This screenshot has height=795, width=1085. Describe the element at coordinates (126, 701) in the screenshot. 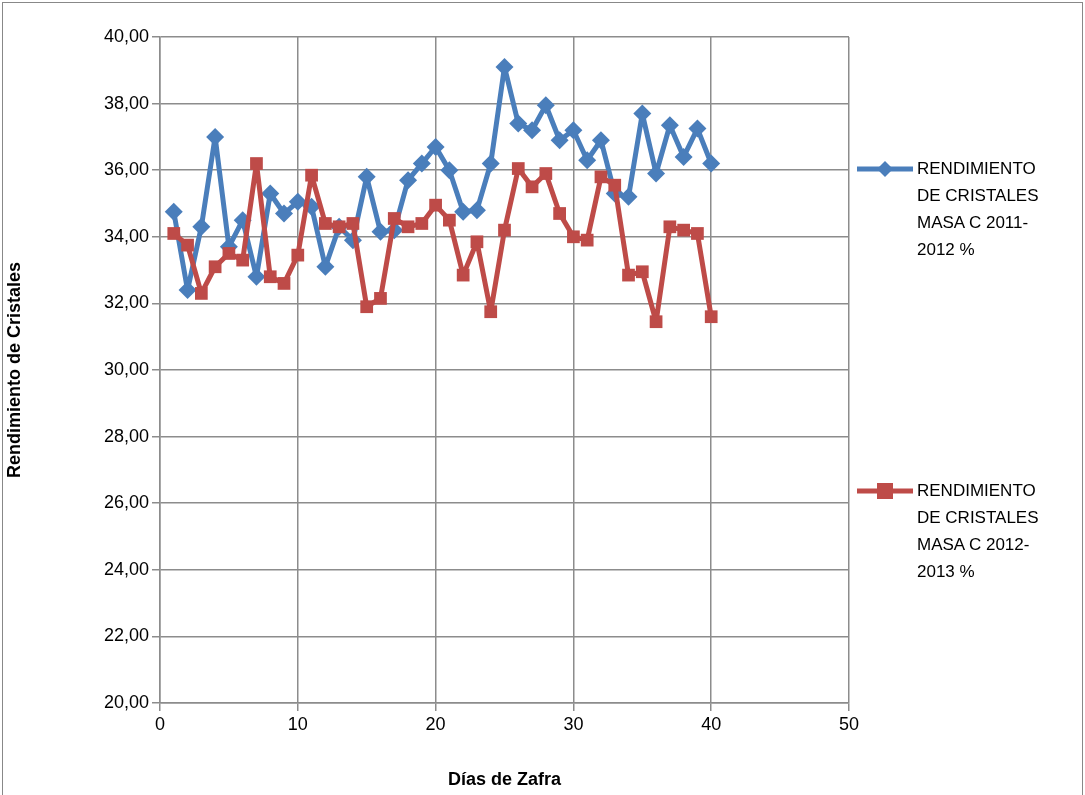

I see `y-tick-label: 20,00` at that location.